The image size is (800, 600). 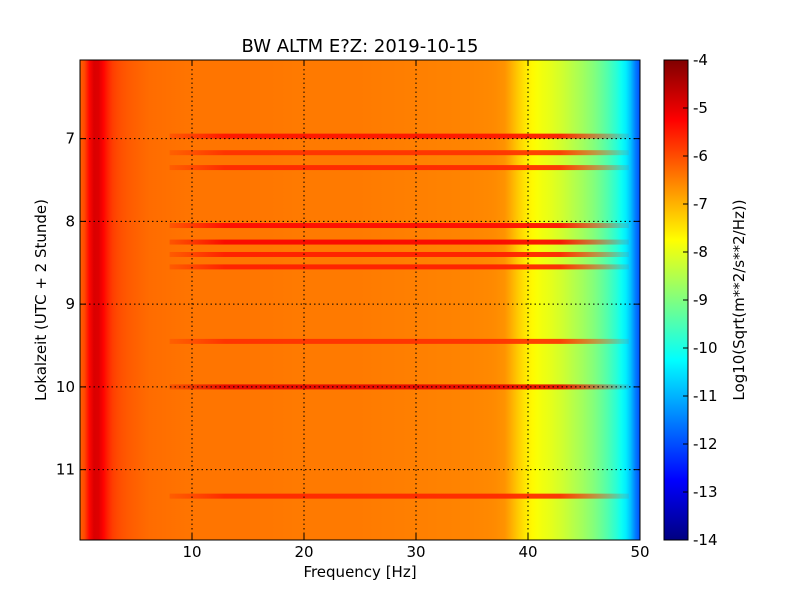 What do you see at coordinates (705, 444) in the screenshot?
I see `colorbar-tick-label: -12` at bounding box center [705, 444].